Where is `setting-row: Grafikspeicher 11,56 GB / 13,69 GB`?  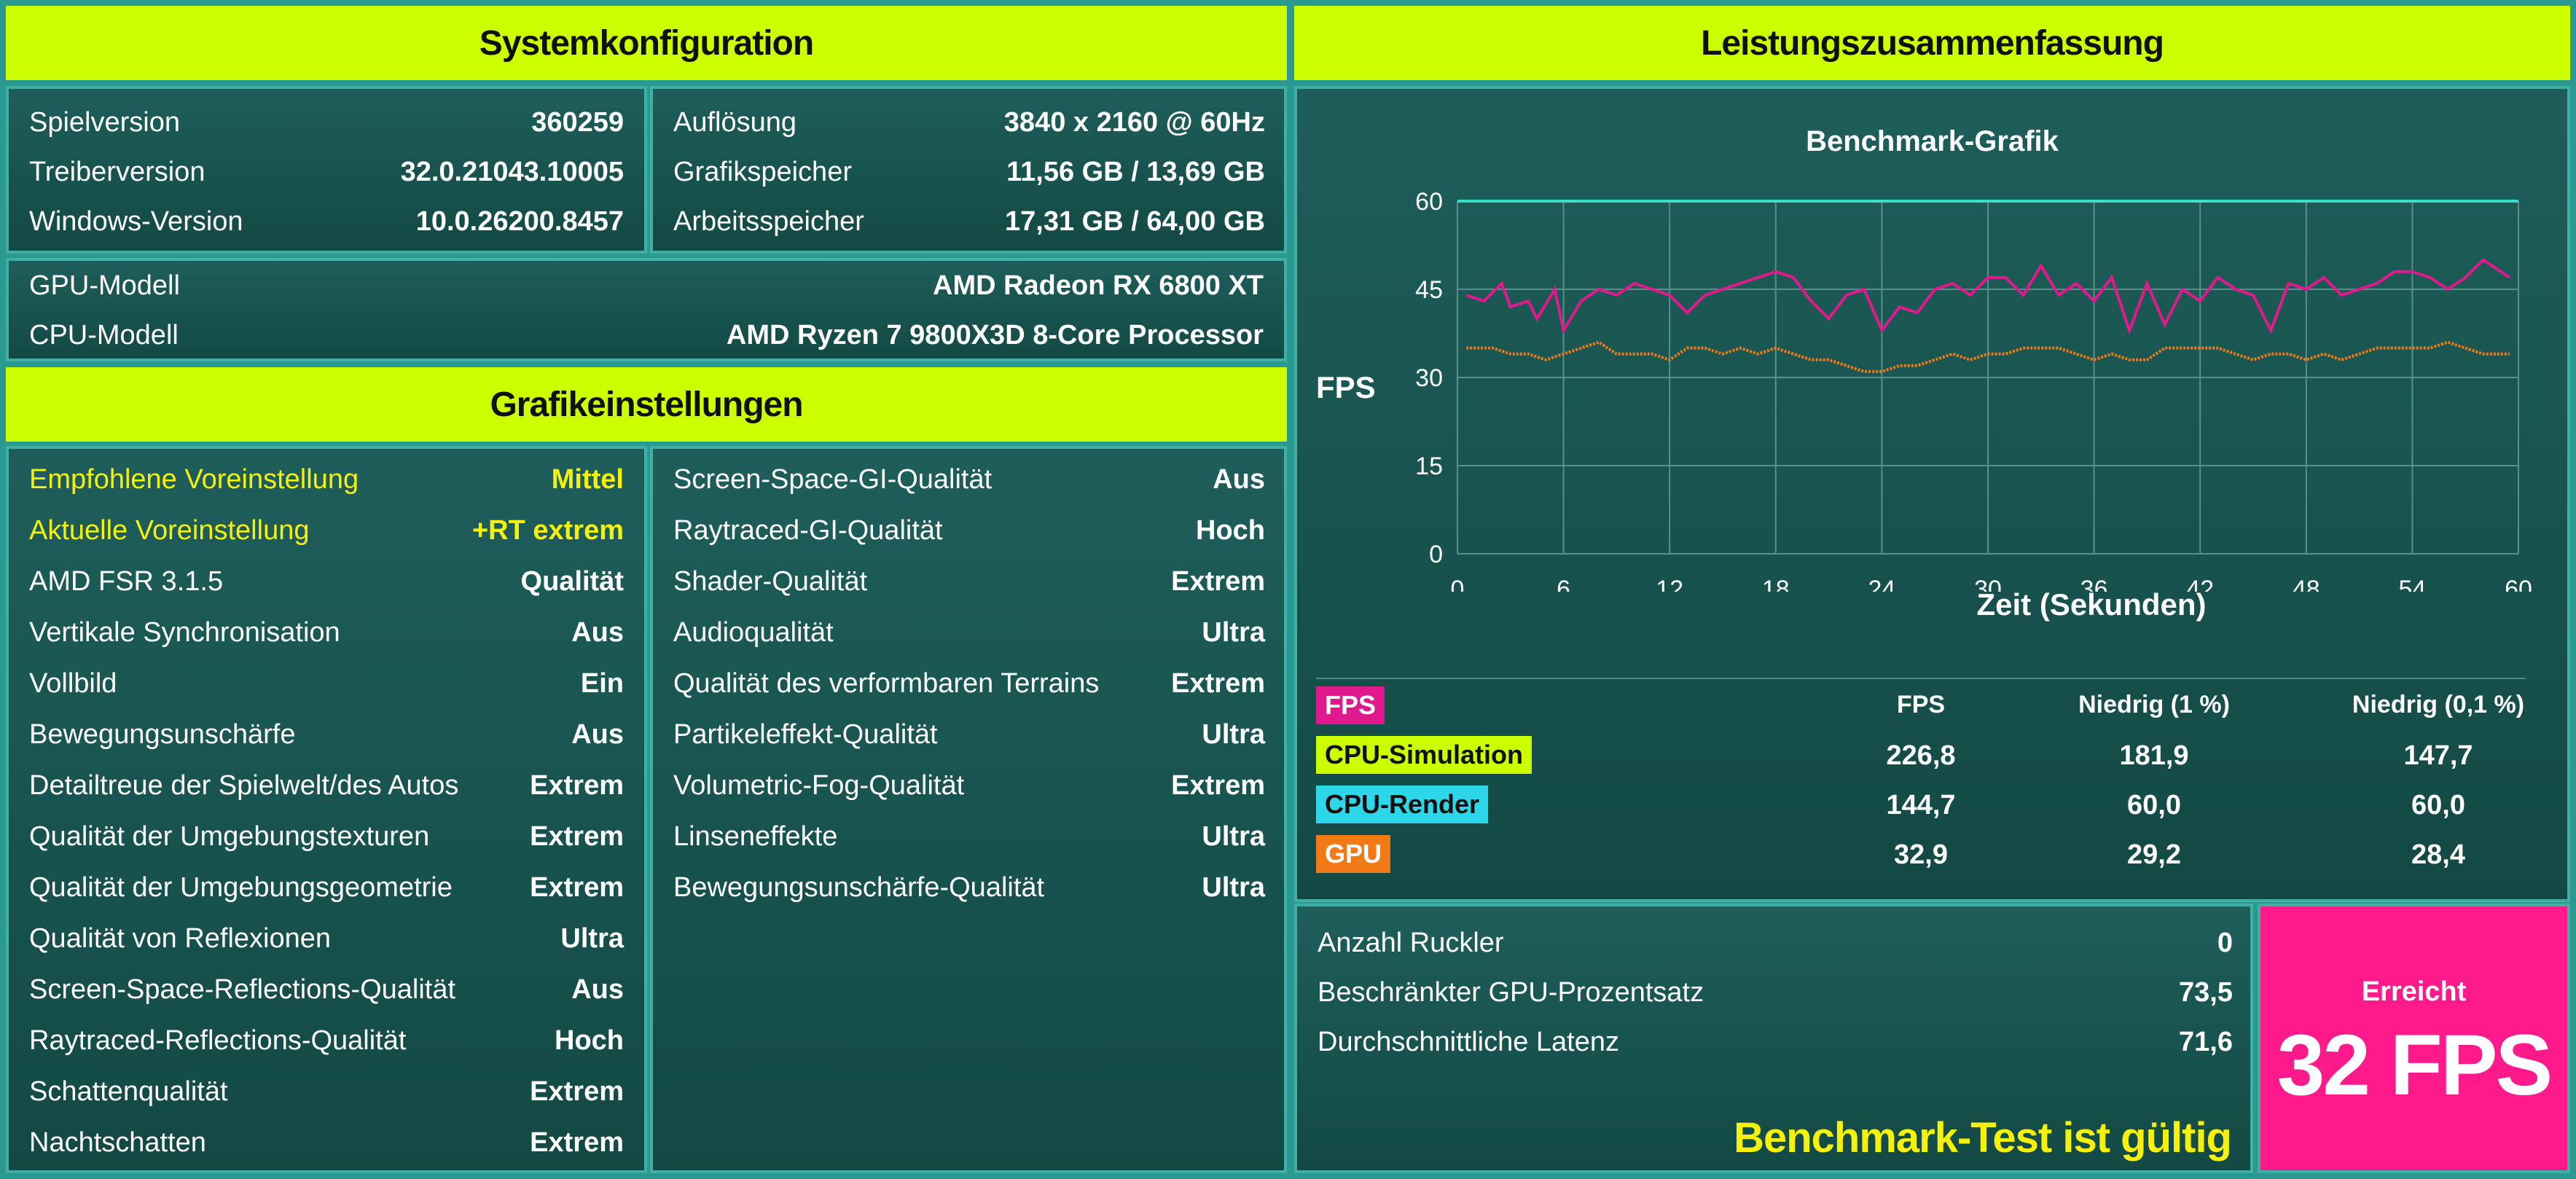 setting-row: Grafikspeicher 11,56 GB / 13,69 GB is located at coordinates (969, 172).